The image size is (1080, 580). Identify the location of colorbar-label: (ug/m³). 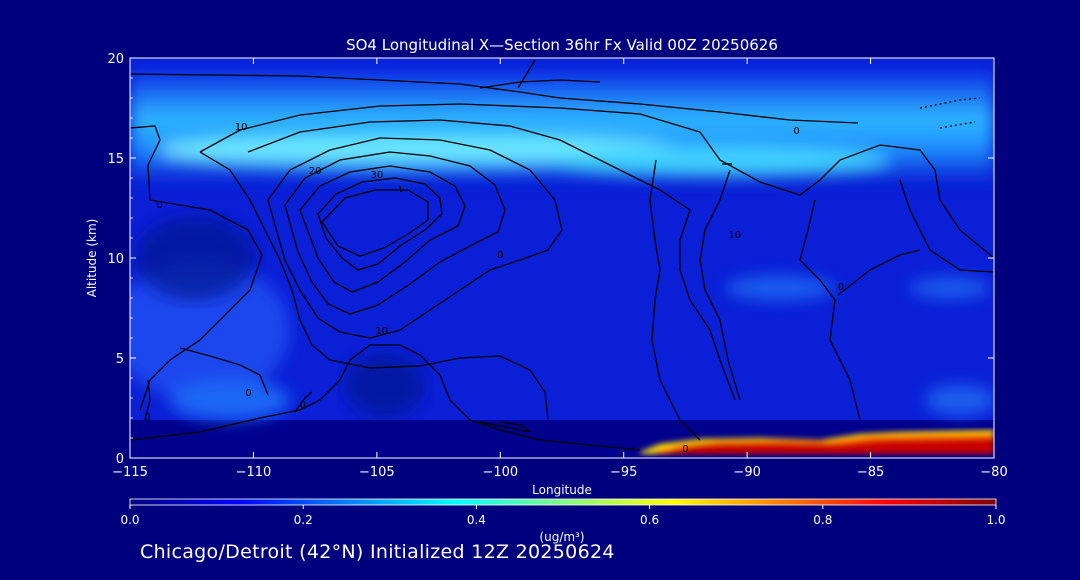
(561, 537).